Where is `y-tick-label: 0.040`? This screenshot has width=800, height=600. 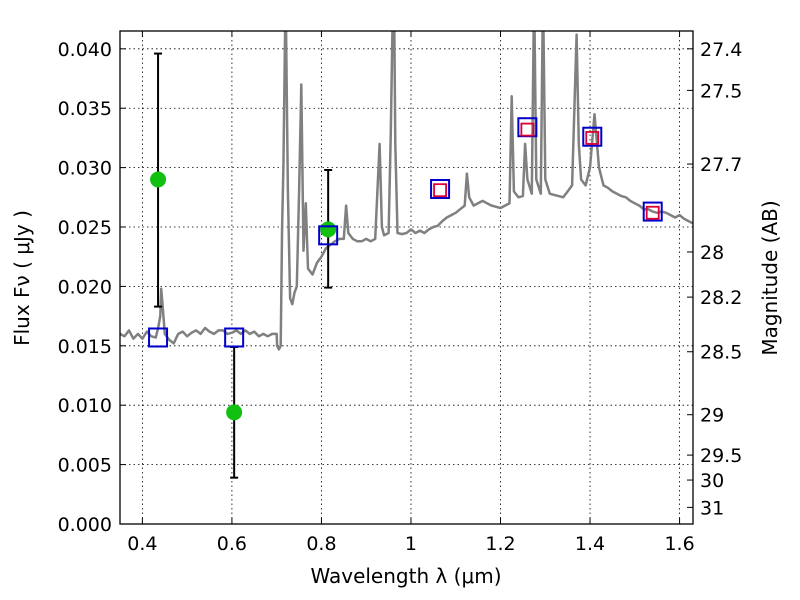
y-tick-label: 0.040 is located at coordinates (85, 50).